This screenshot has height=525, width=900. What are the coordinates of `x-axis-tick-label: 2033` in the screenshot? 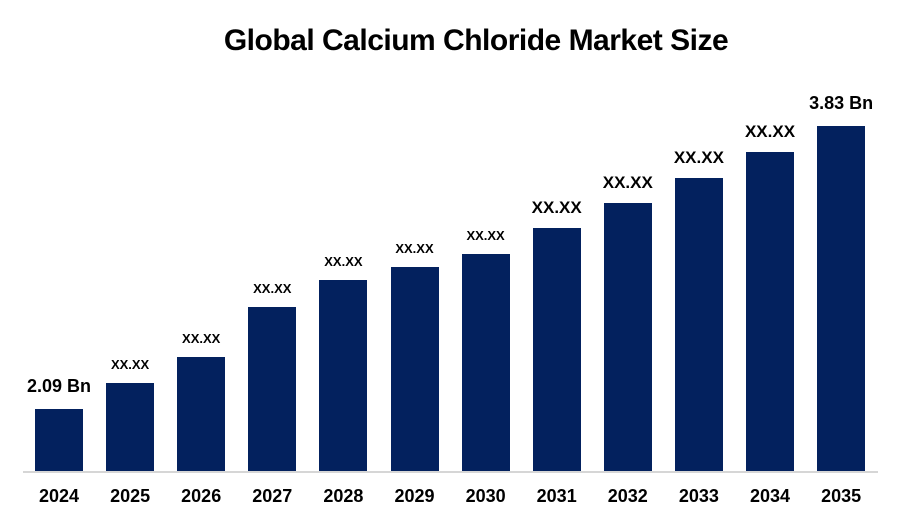 It's located at (698, 496).